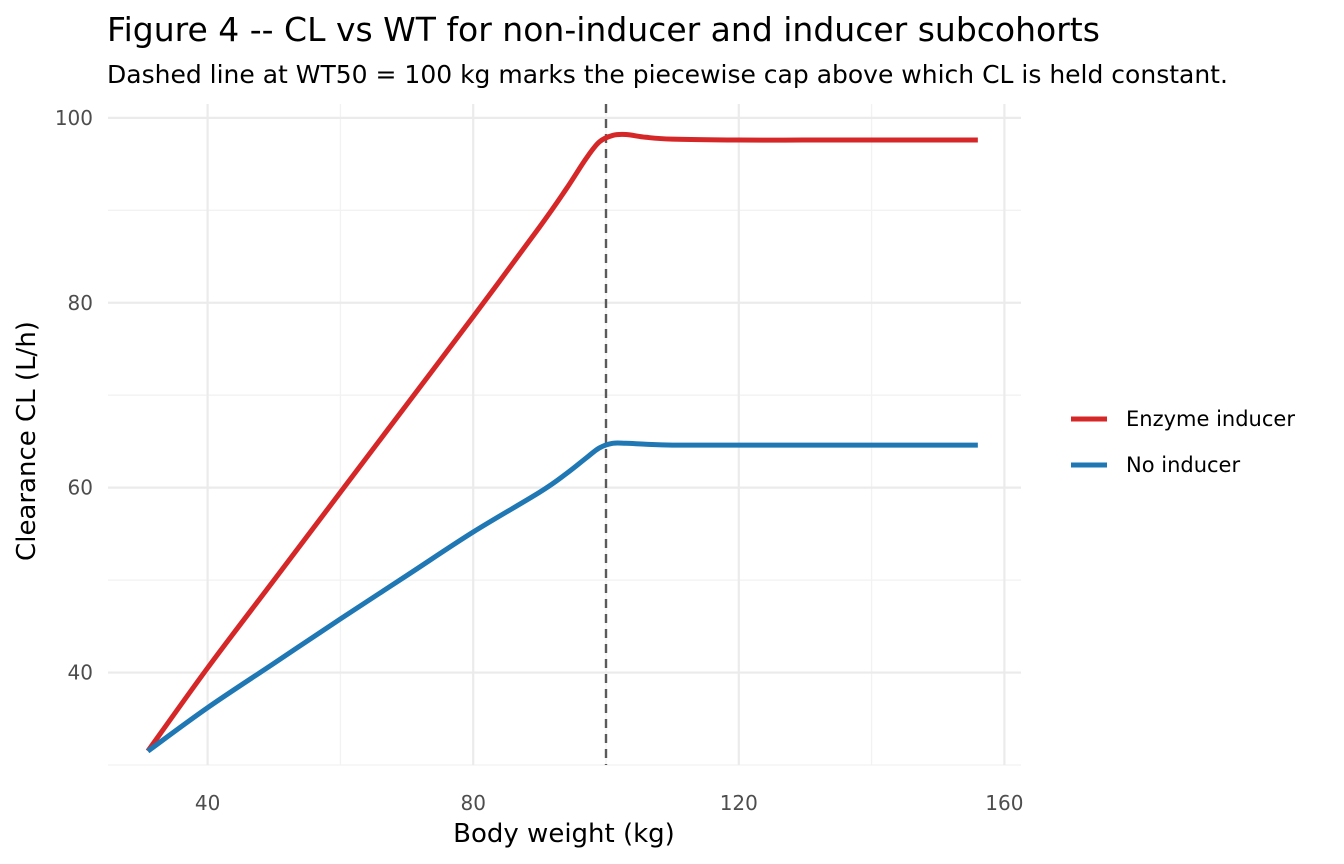 Image resolution: width=1344 pixels, height=864 pixels. What do you see at coordinates (27, 441) in the screenshot?
I see `y-axis-label: Clearance CL (L/h)` at bounding box center [27, 441].